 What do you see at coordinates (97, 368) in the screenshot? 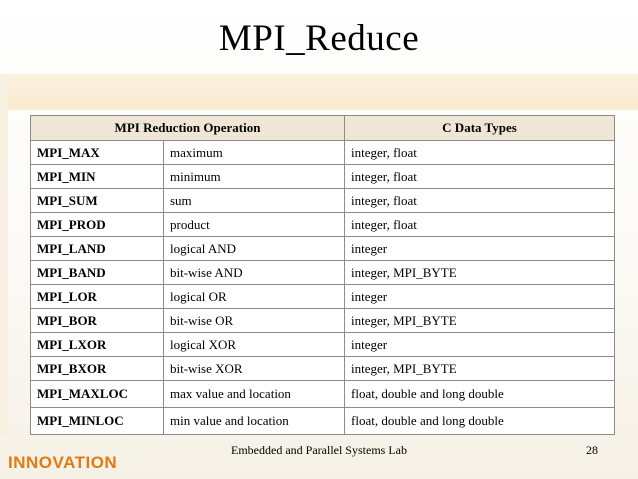
I see `operation-name: MPI_BXOR` at bounding box center [97, 368].